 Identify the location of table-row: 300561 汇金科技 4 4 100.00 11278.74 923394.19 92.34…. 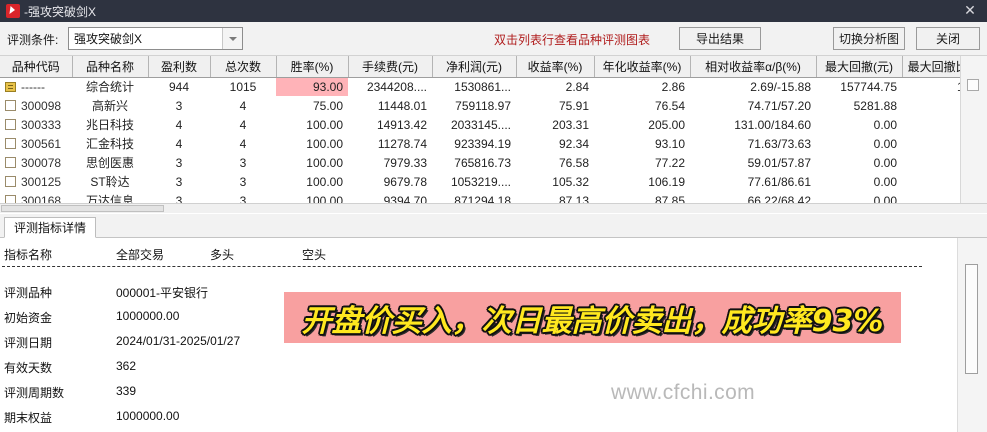
(493, 144).